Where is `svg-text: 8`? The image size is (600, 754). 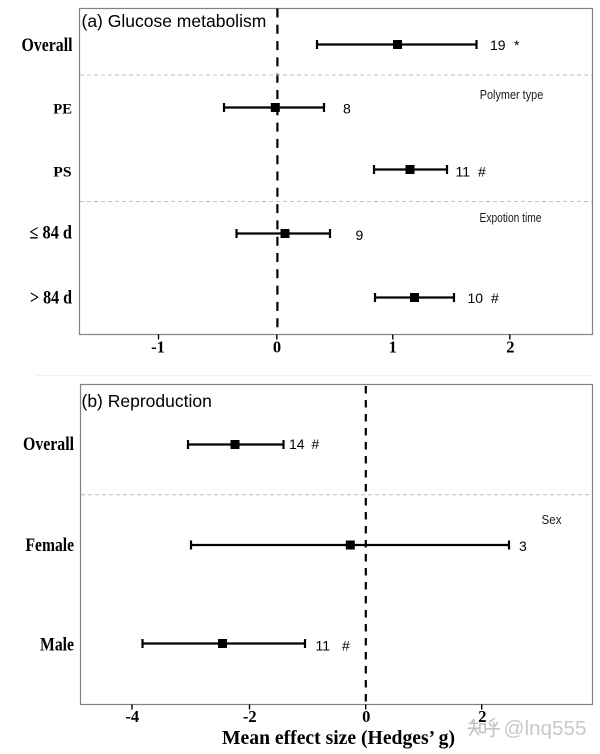
svg-text: 8 is located at coordinates (347, 109).